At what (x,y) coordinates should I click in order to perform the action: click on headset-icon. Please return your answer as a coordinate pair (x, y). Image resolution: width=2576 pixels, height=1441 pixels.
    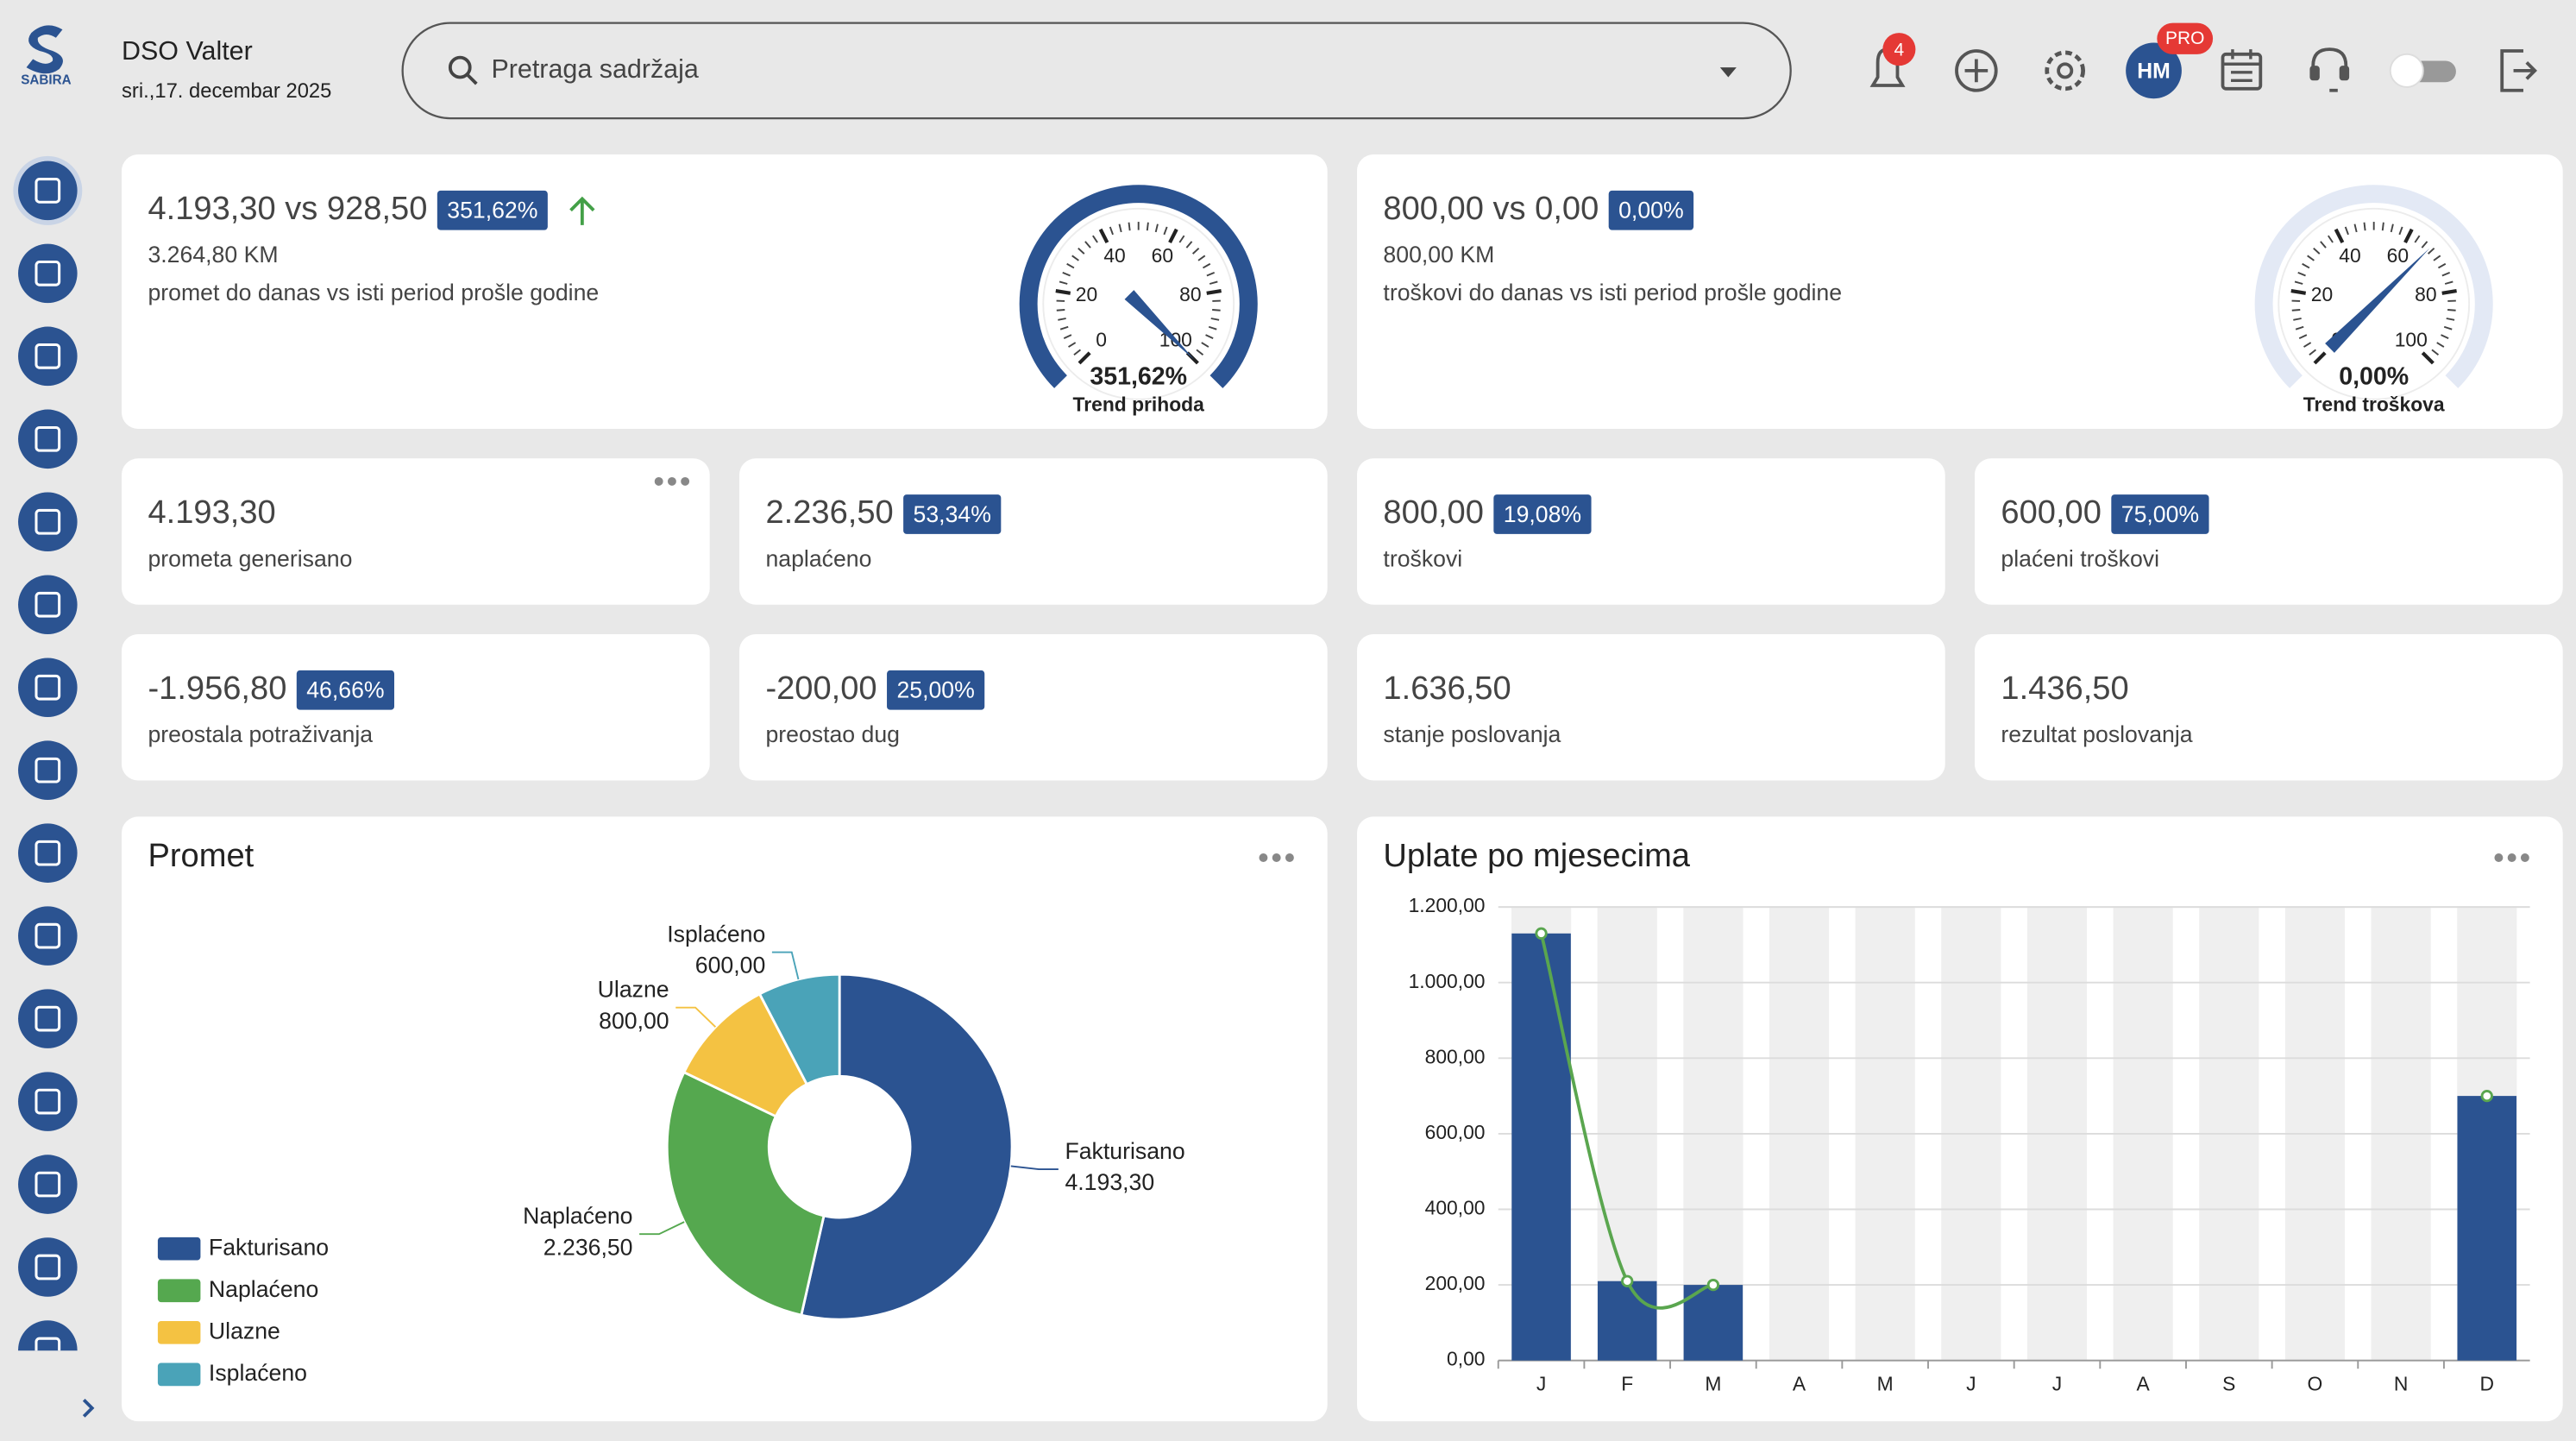
    Looking at the image, I should click on (2314, 73).